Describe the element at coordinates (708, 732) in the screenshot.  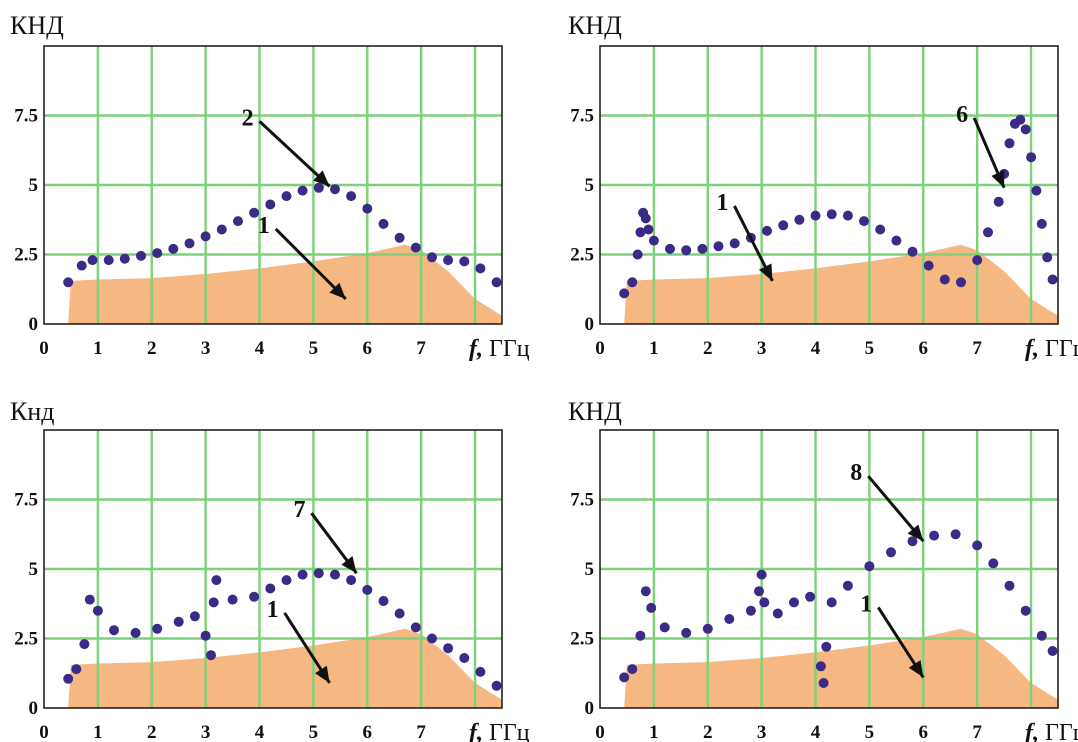
I see `x-tick-label: 2` at that location.